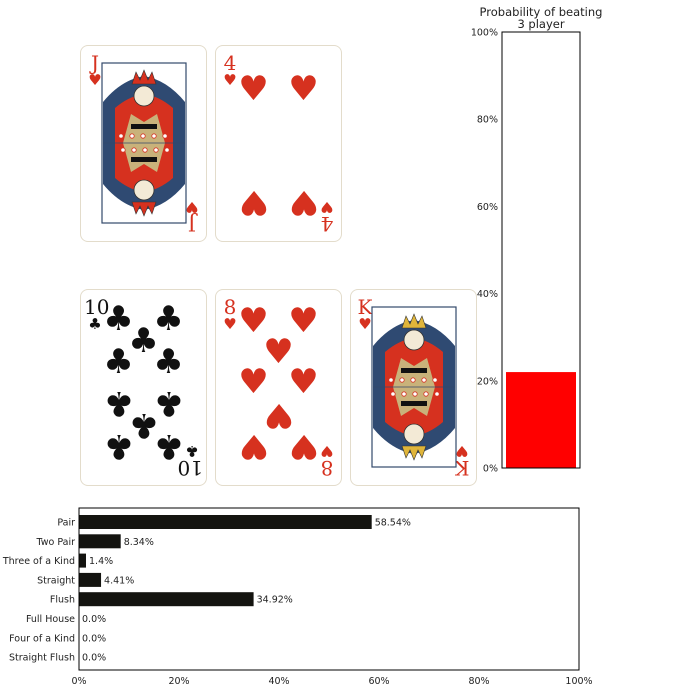 The height and width of the screenshot is (691, 681). Describe the element at coordinates (578, 681) in the screenshot. I see `x-tick-label: 100%` at that location.